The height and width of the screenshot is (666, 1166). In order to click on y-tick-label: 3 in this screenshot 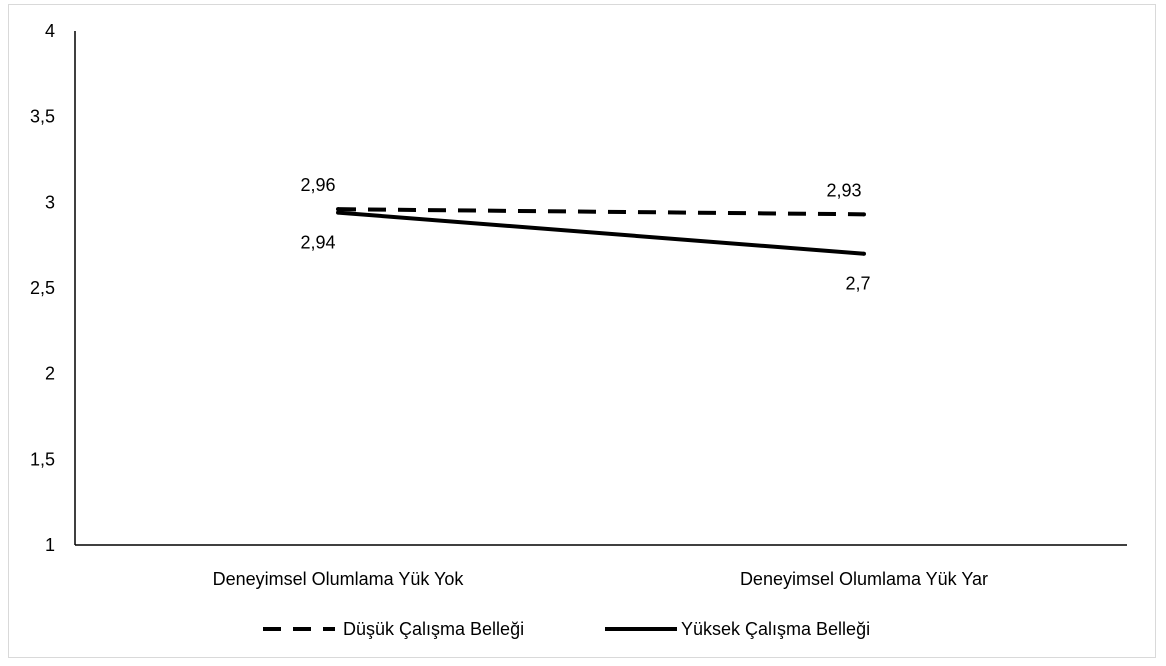, I will do `click(50, 202)`.